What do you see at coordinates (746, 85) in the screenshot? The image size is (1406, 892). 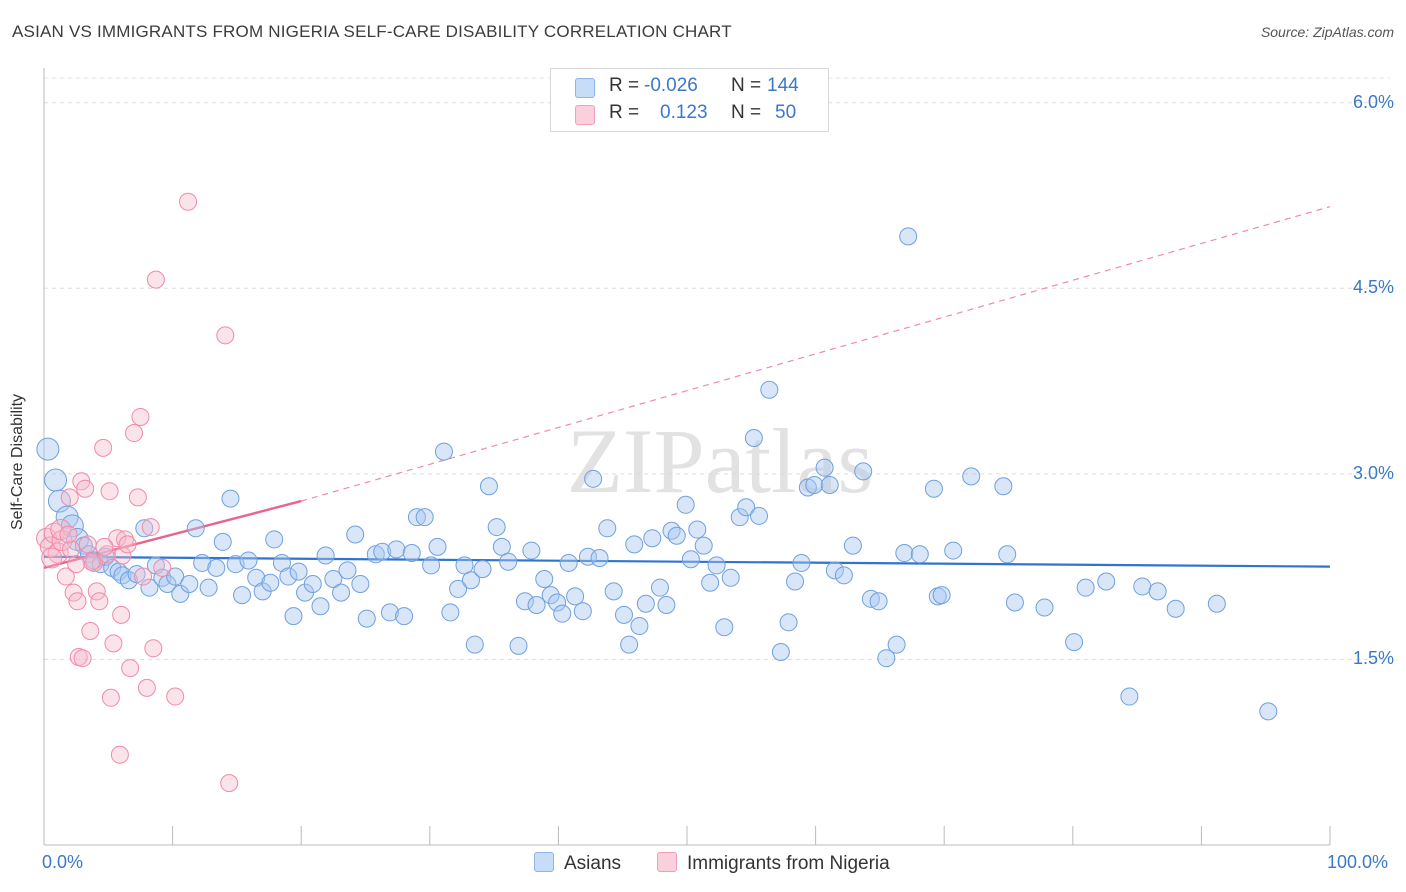 I see `n-label: N =` at bounding box center [746, 85].